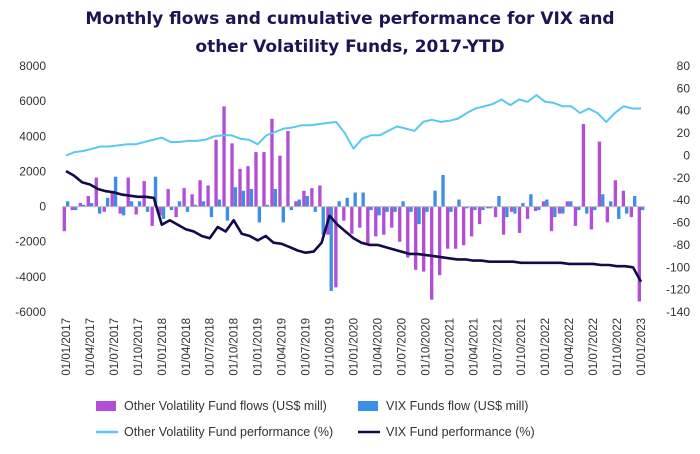  What do you see at coordinates (67, 347) in the screenshot?
I see `x-tick-label: 01/01/2017` at bounding box center [67, 347].